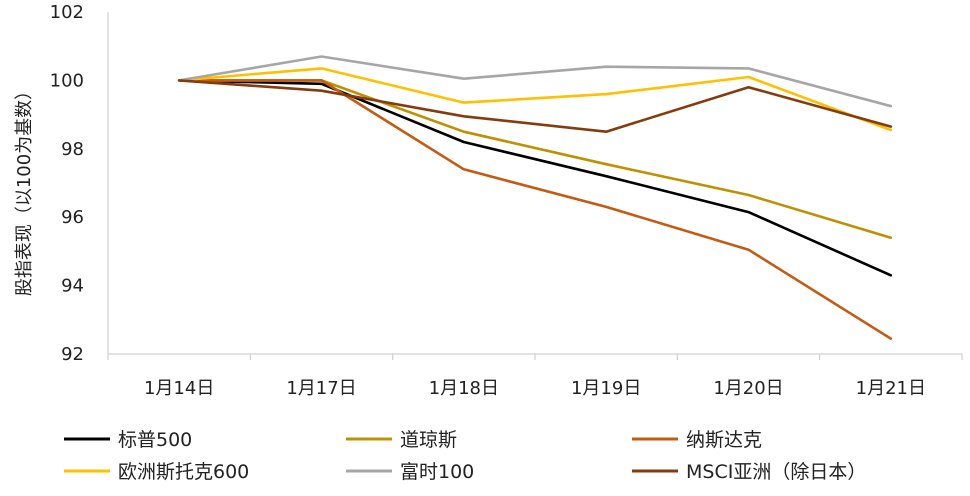  What do you see at coordinates (535, 388) in the screenshot?
I see `x-tick-labels: 1月14日 1月17日 1月18日 1月19日 1月20日 1月21日` at bounding box center [535, 388].